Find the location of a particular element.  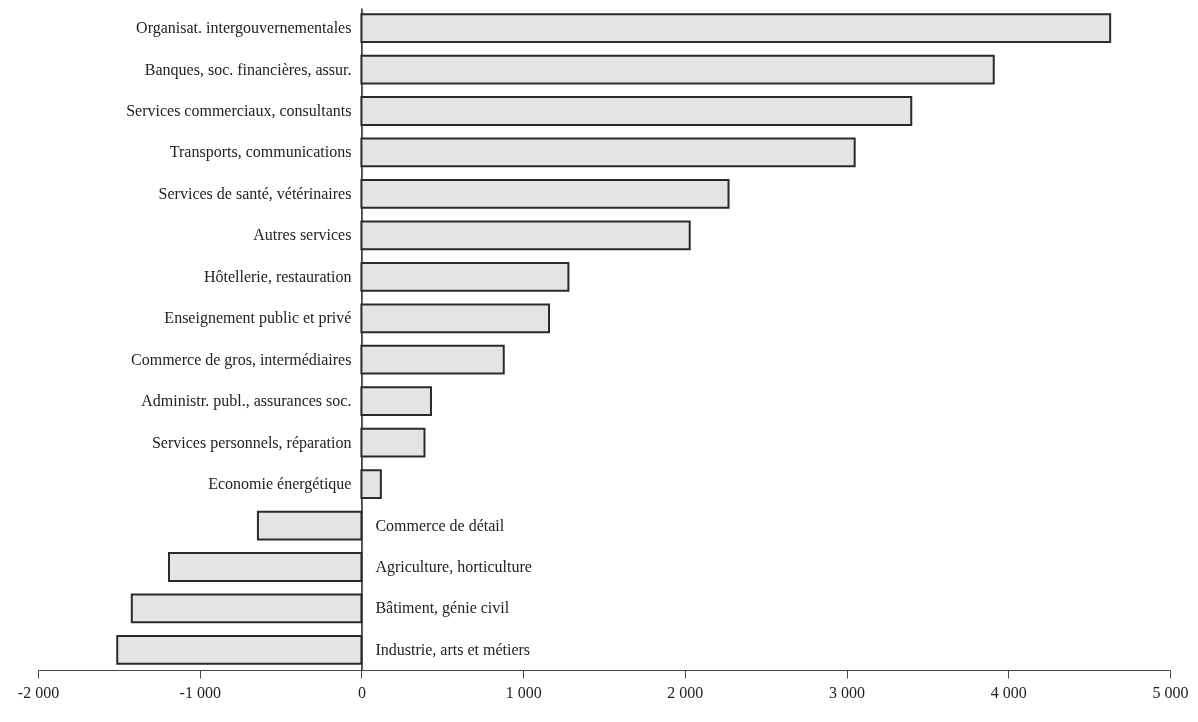

y-tick-label: Economie énergétique is located at coordinates (280, 484).